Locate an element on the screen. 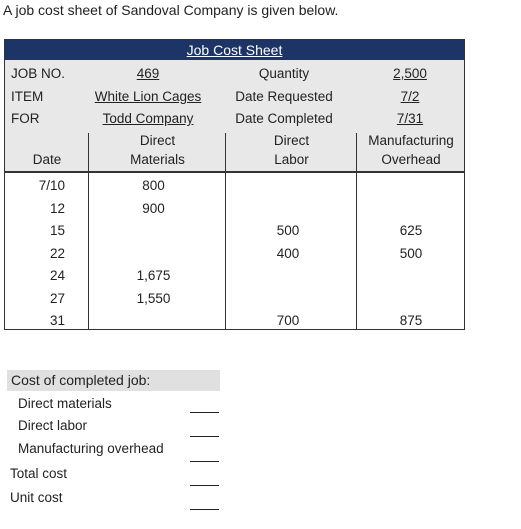 This screenshot has width=521, height=529. row-dl-value: 500 is located at coordinates (288, 230).